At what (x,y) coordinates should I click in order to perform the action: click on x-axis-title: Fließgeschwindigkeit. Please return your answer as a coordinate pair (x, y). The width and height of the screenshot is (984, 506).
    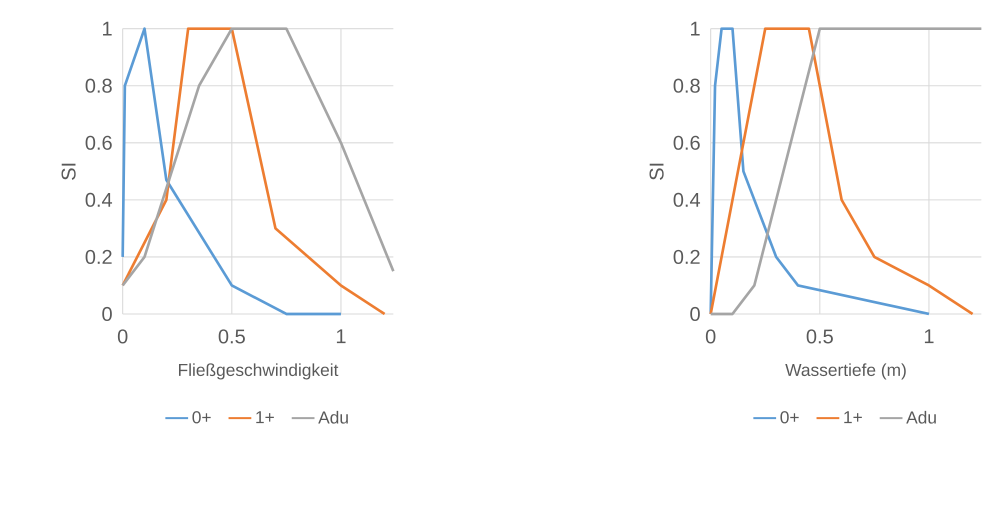
    Looking at the image, I should click on (258, 371).